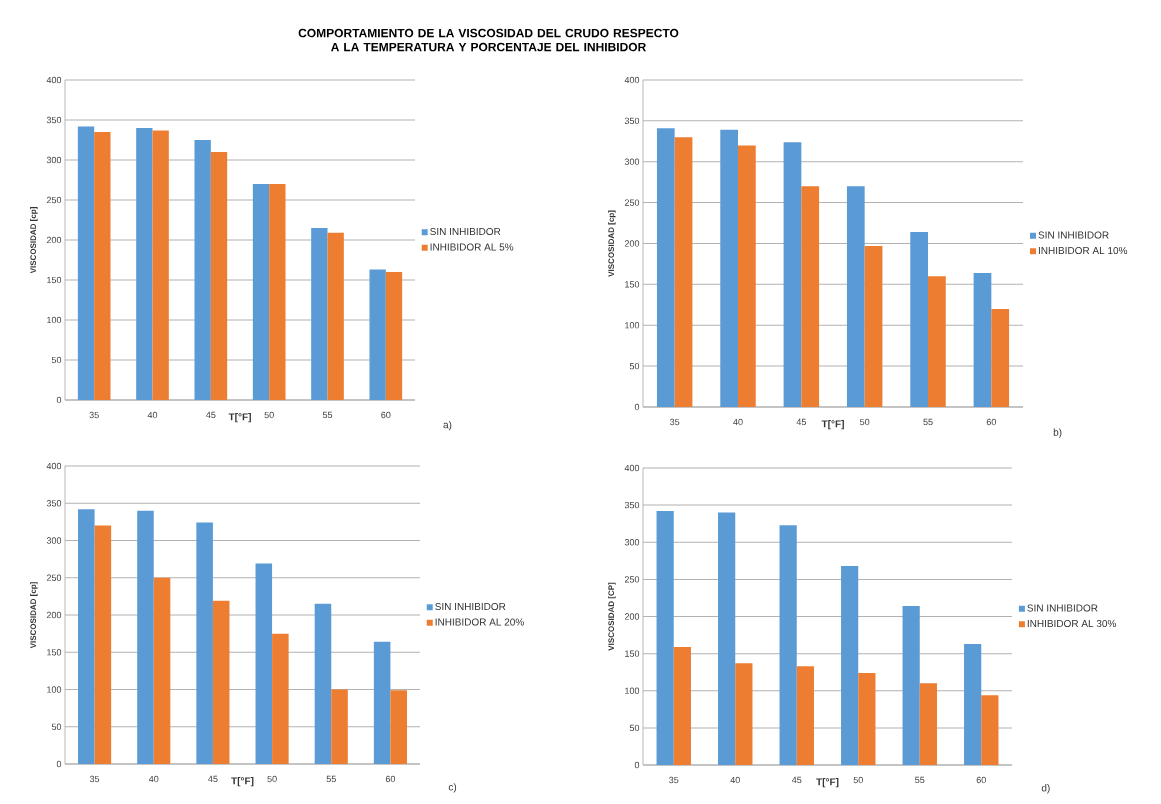 Image resolution: width=1161 pixels, height=804 pixels. What do you see at coordinates (1072, 624) in the screenshot?
I see `legend-label: INHIBIDOR AL 30%` at bounding box center [1072, 624].